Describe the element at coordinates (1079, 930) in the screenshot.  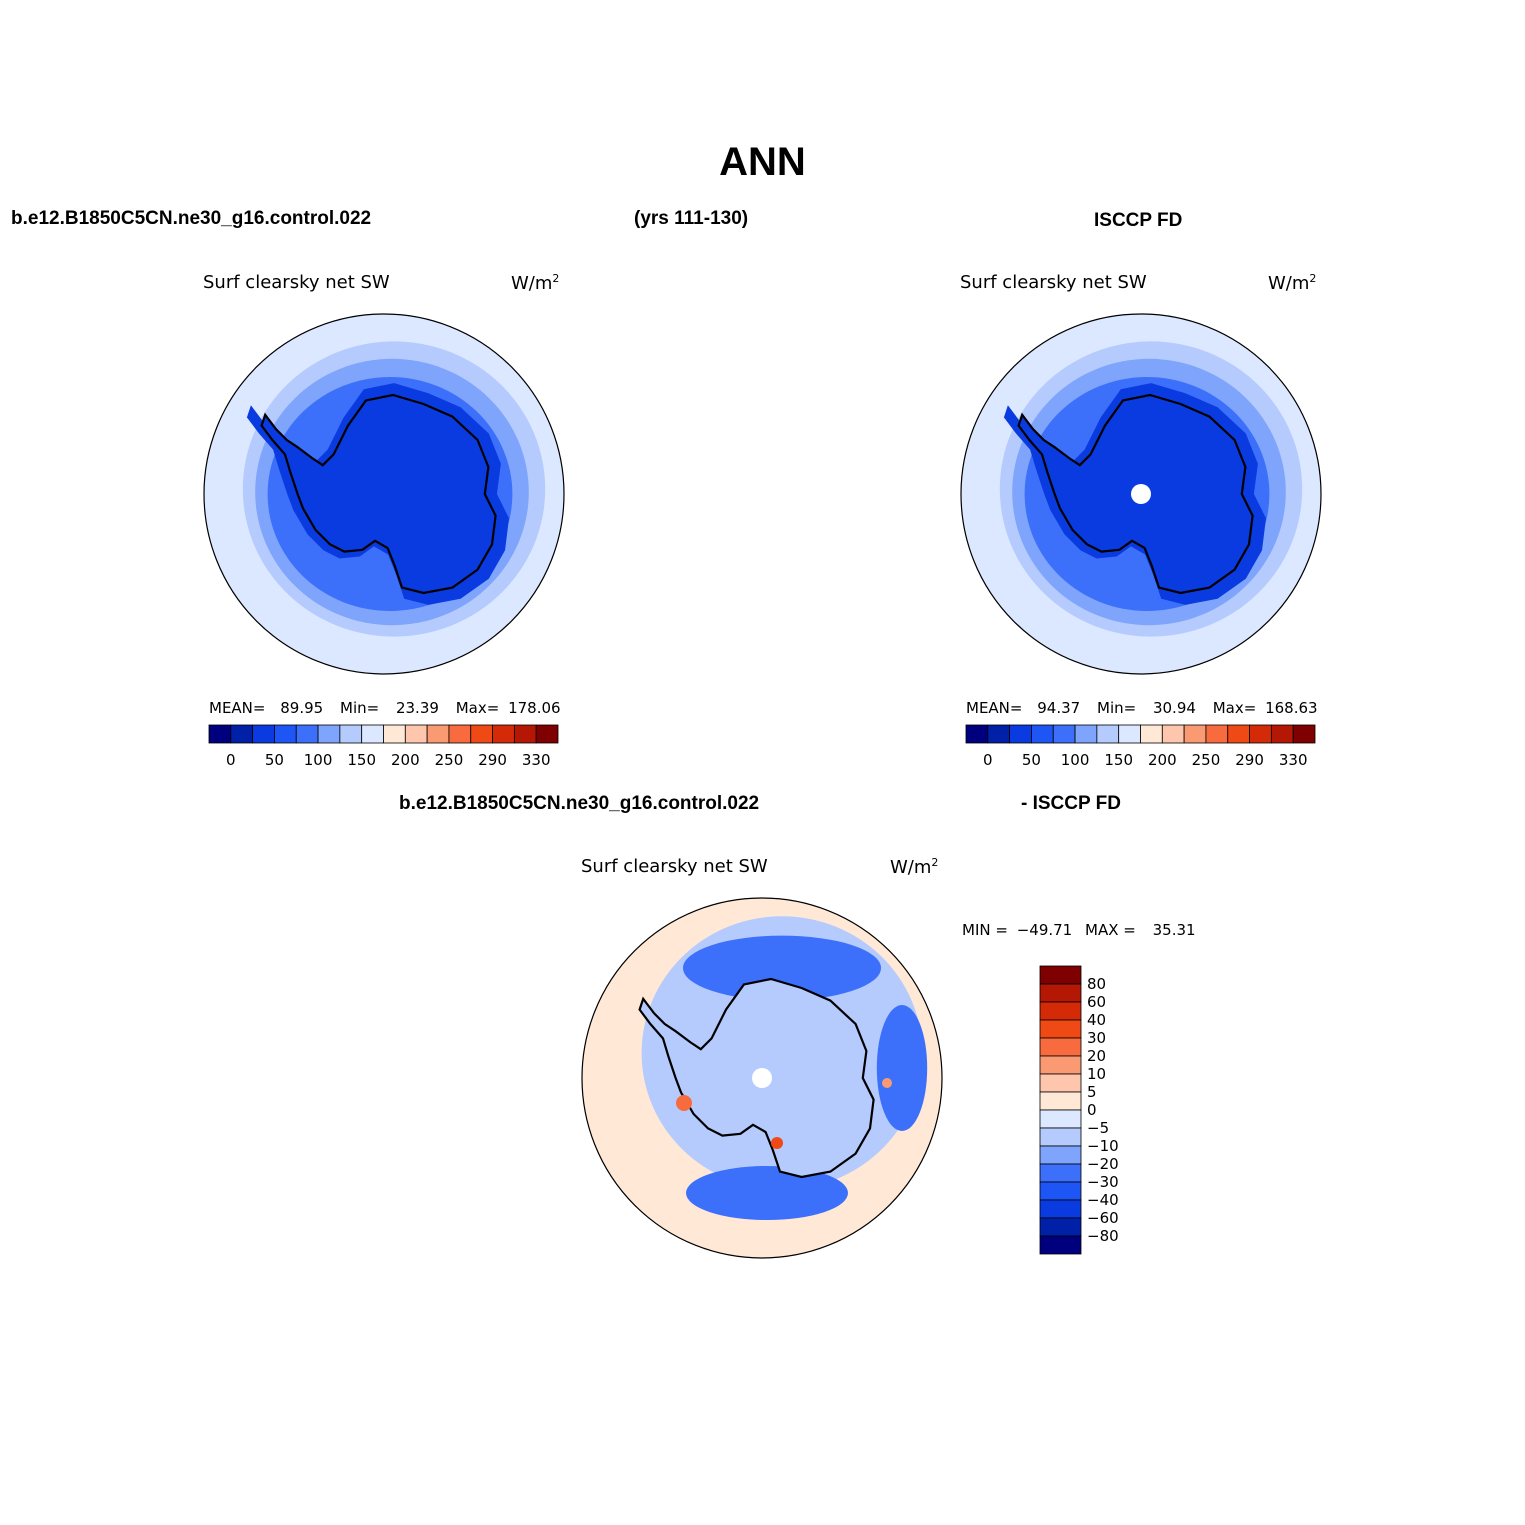
I see `diff-stats: MIN = −49.71 MAX = 35.31` at that location.